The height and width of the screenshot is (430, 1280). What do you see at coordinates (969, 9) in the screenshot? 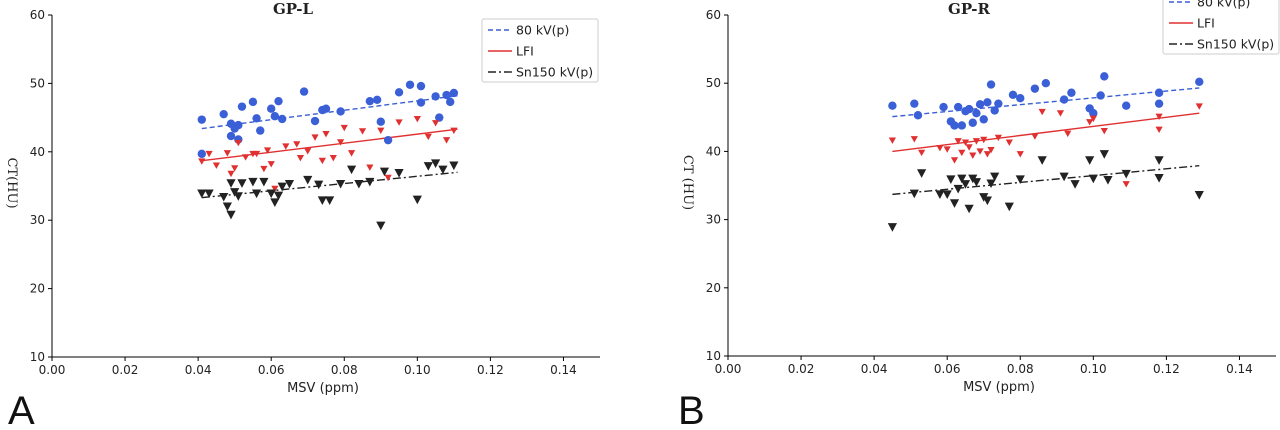
I see `chart-title: GP-R` at bounding box center [969, 9].